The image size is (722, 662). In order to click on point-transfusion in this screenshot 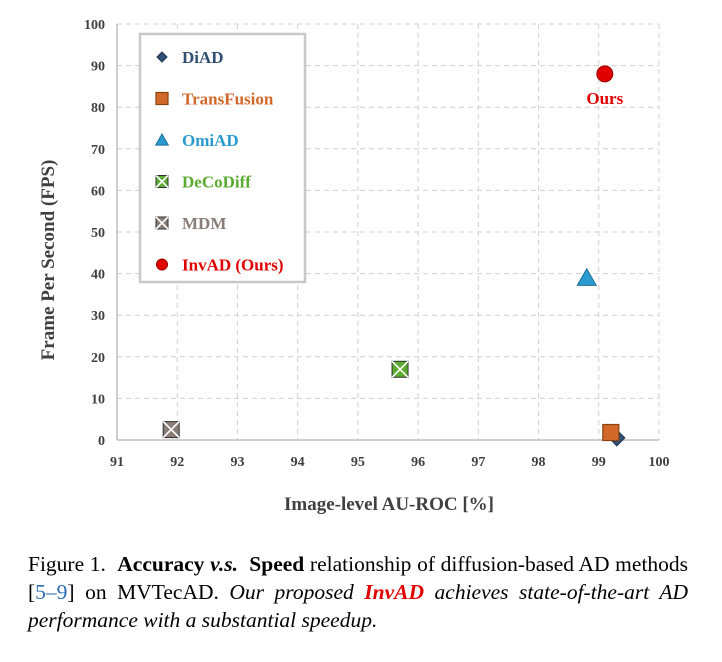, I will do `click(611, 432)`.